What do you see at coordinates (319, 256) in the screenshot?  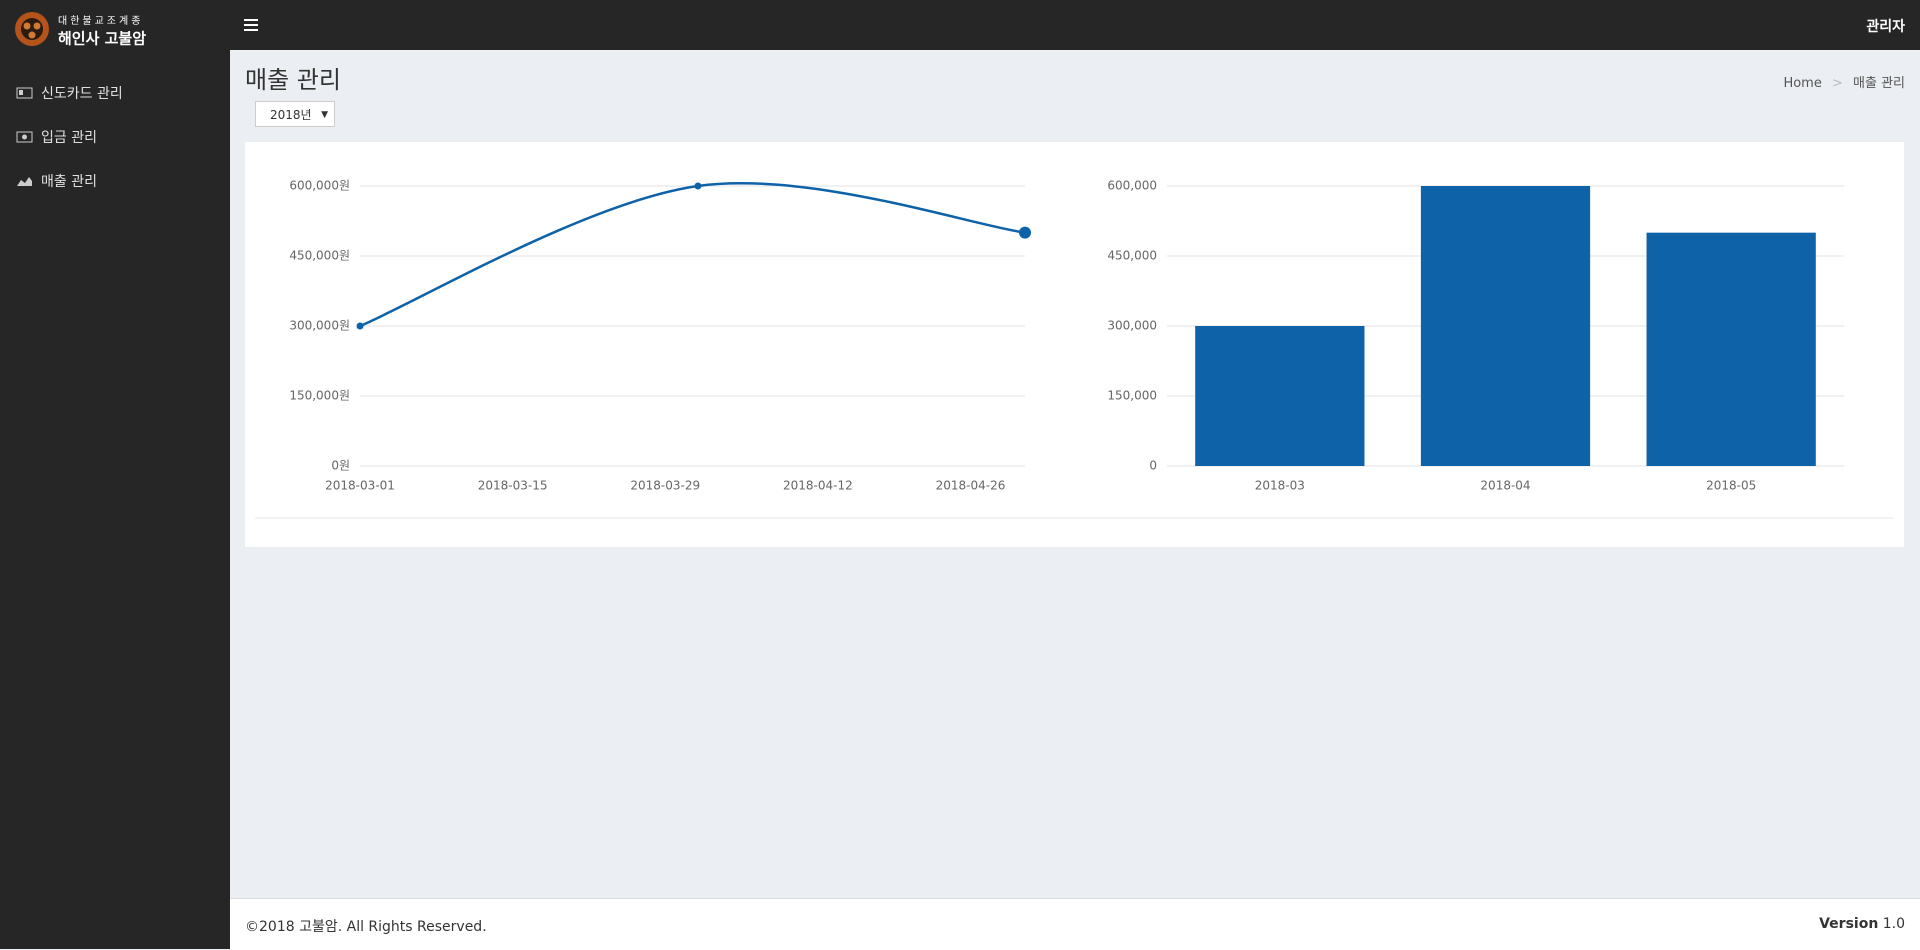 I see `y-tick-label: 450,000원` at bounding box center [319, 256].